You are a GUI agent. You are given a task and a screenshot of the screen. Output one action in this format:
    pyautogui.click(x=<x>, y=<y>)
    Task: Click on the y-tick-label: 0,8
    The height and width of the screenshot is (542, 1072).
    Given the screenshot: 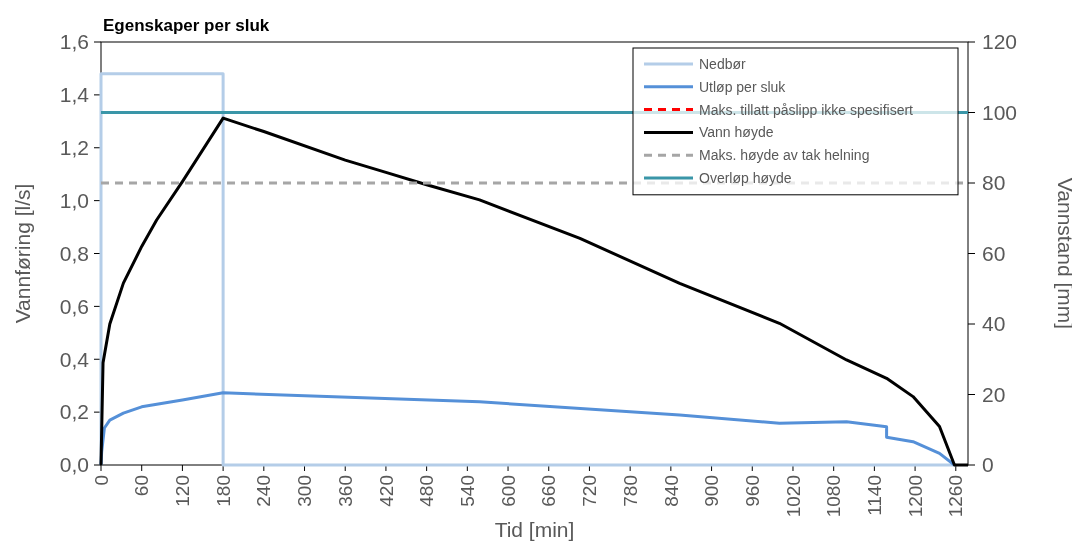 What is the action you would take?
    pyautogui.click(x=74, y=253)
    